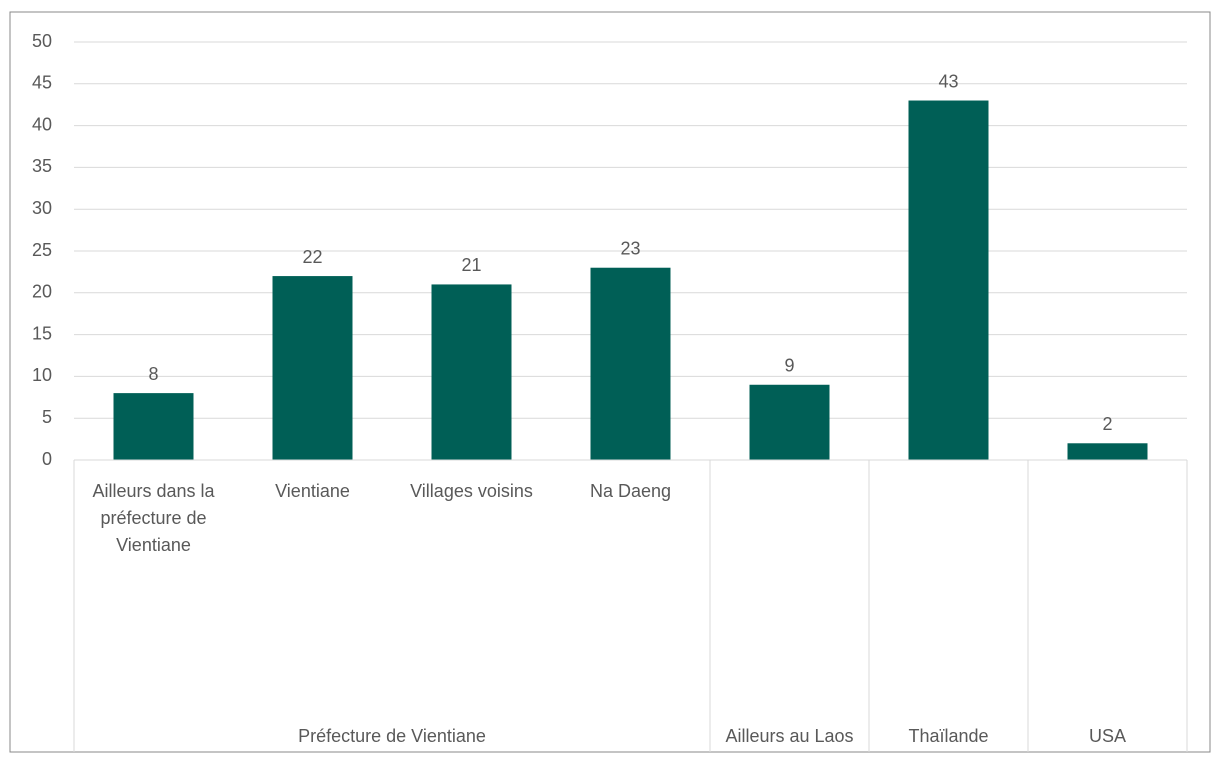  What do you see at coordinates (1107, 736) in the screenshot?
I see `group-label: USA` at bounding box center [1107, 736].